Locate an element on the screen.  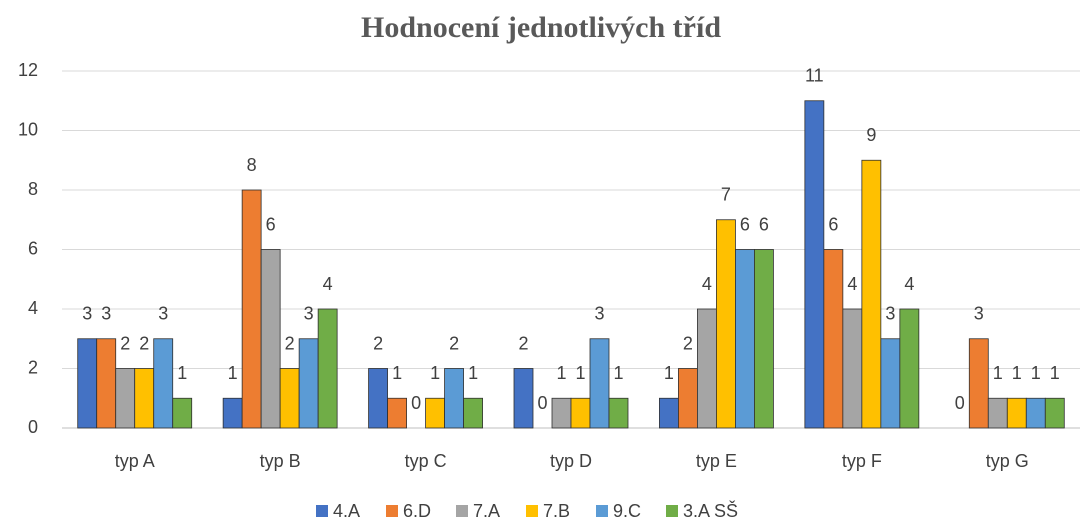
y-tick-label: 2 is located at coordinates (33, 367).